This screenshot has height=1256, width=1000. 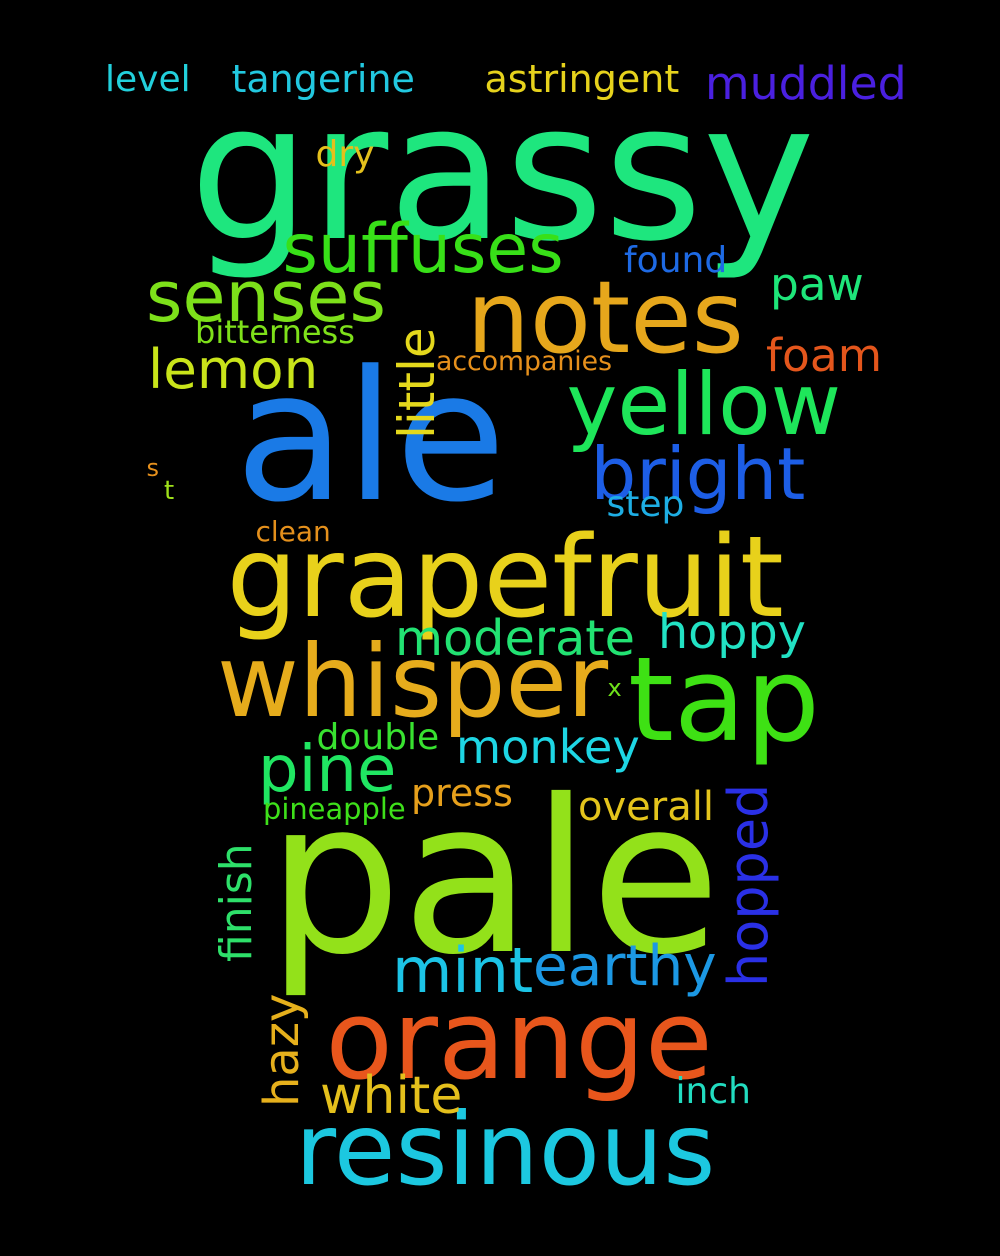 I want to click on word-t: t, so click(x=169, y=491).